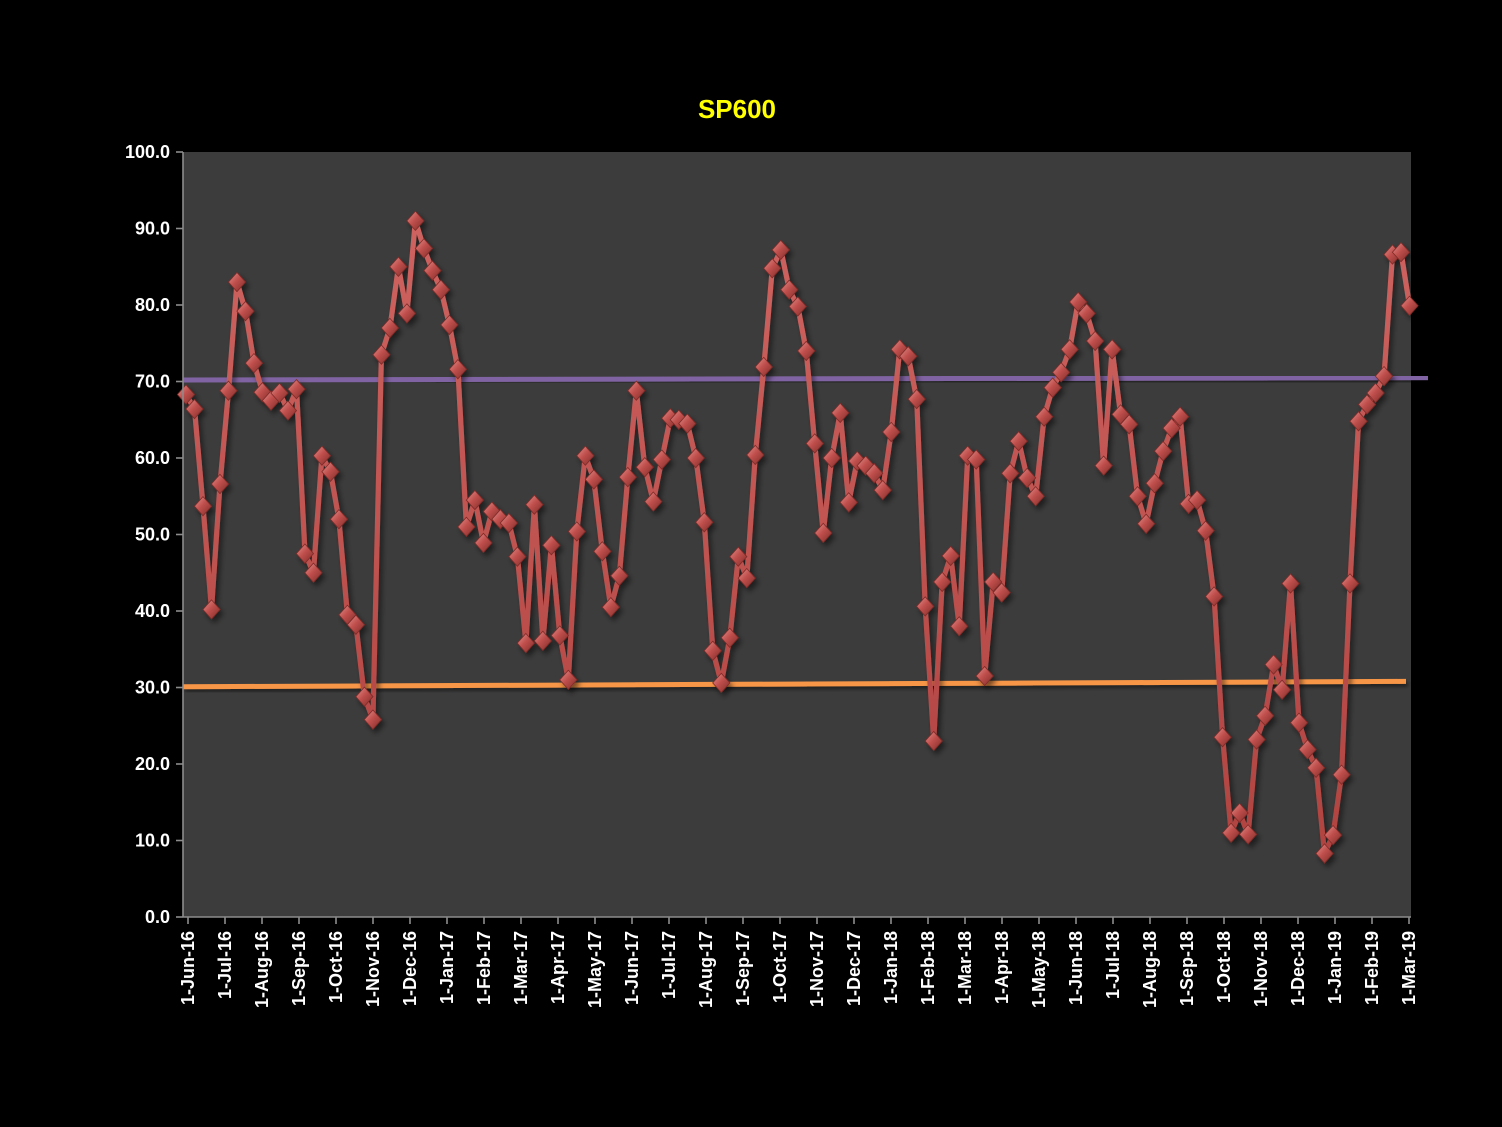 The image size is (1502, 1127). I want to click on x-axis-label: 1-Nov-16, so click(373, 969).